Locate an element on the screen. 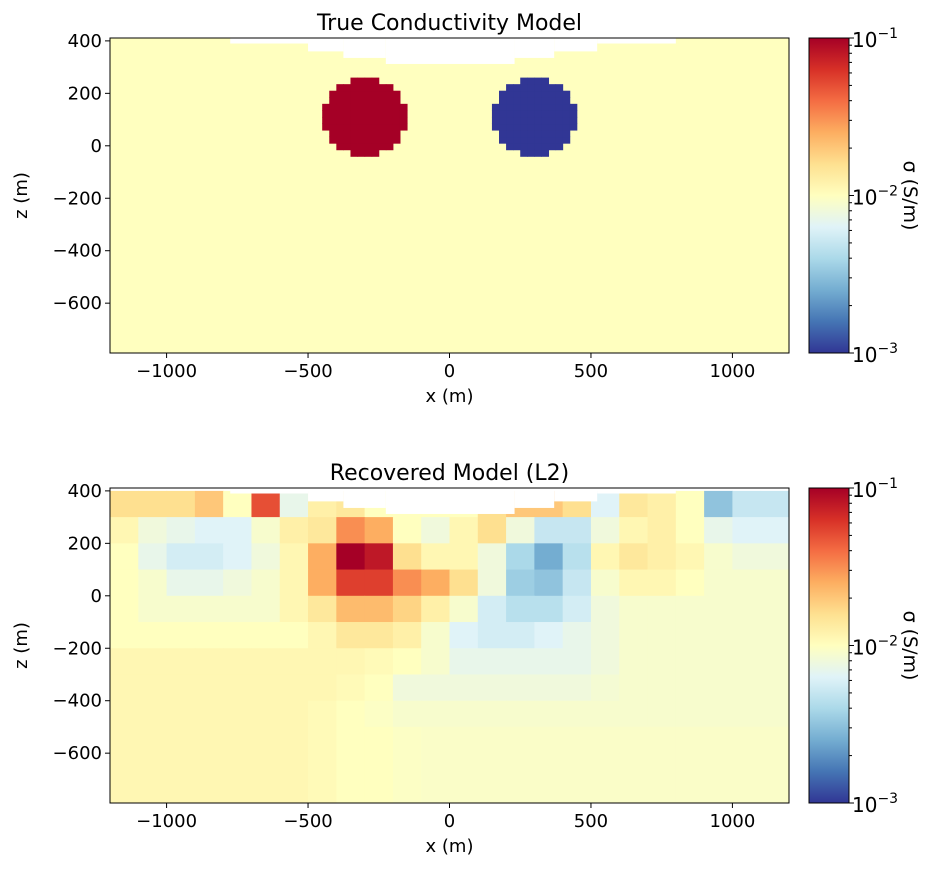 The image size is (931, 878). x-axis-label: x (m) is located at coordinates (450, 846).